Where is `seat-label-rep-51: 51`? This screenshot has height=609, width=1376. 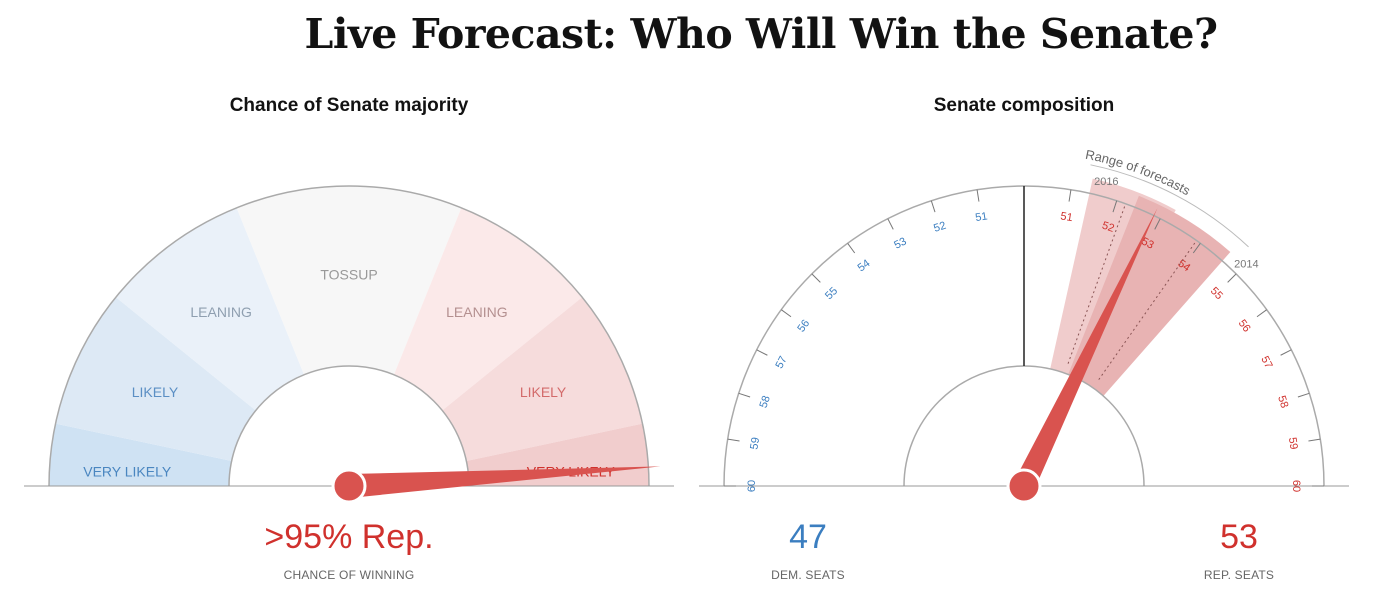
seat-label-rep-51: 51 is located at coordinates (1067, 217).